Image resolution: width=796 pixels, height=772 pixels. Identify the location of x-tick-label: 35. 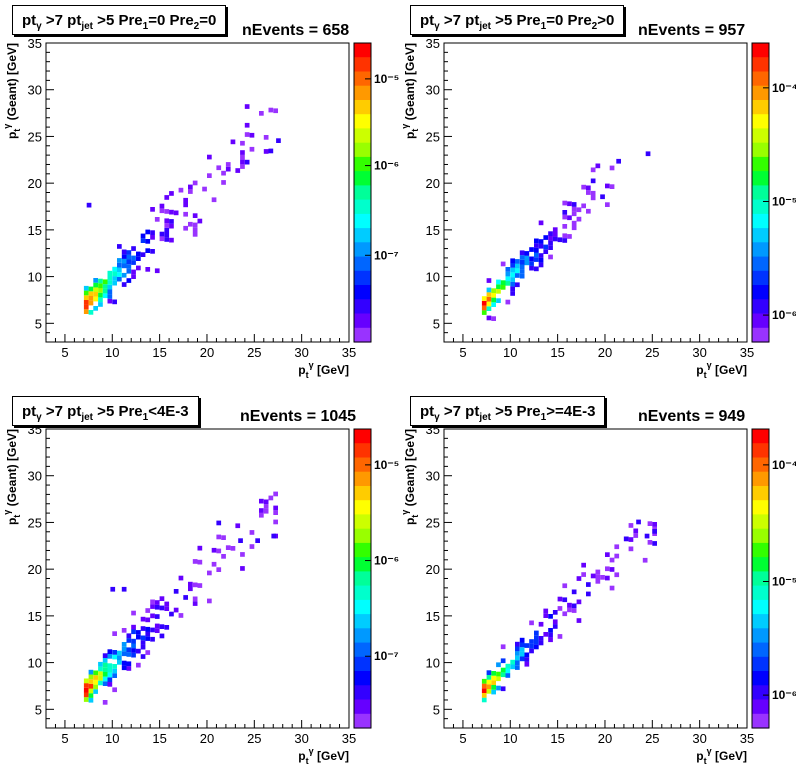
(747, 352).